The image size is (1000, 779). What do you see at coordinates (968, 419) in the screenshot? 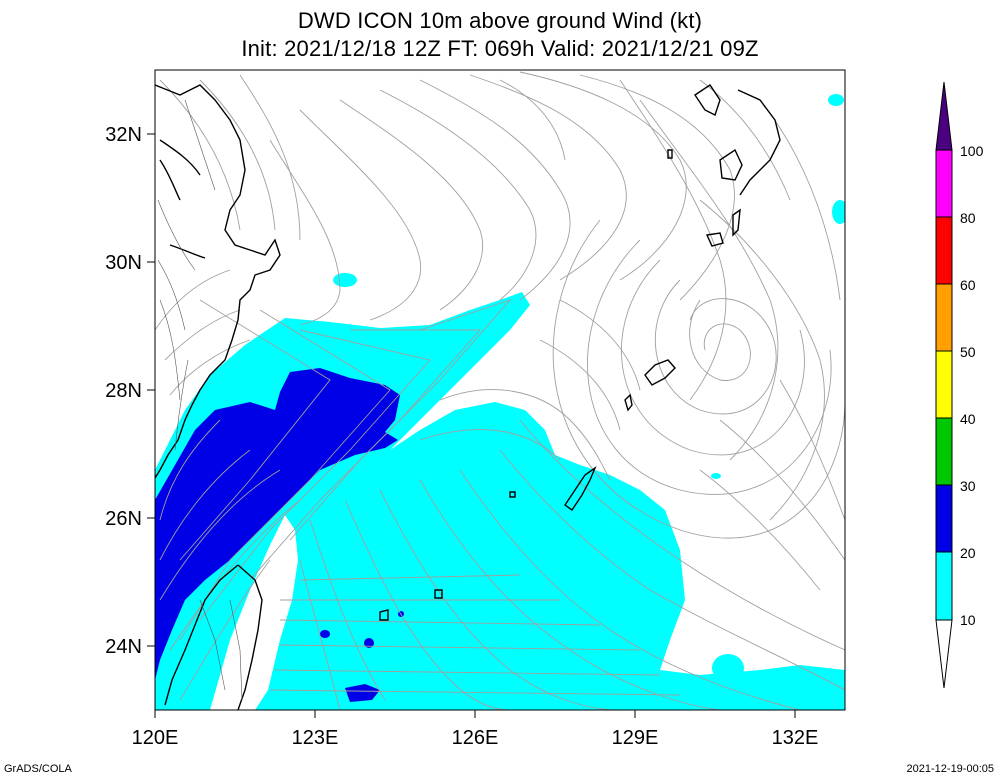
I see `colorbar-label: 40` at bounding box center [968, 419].